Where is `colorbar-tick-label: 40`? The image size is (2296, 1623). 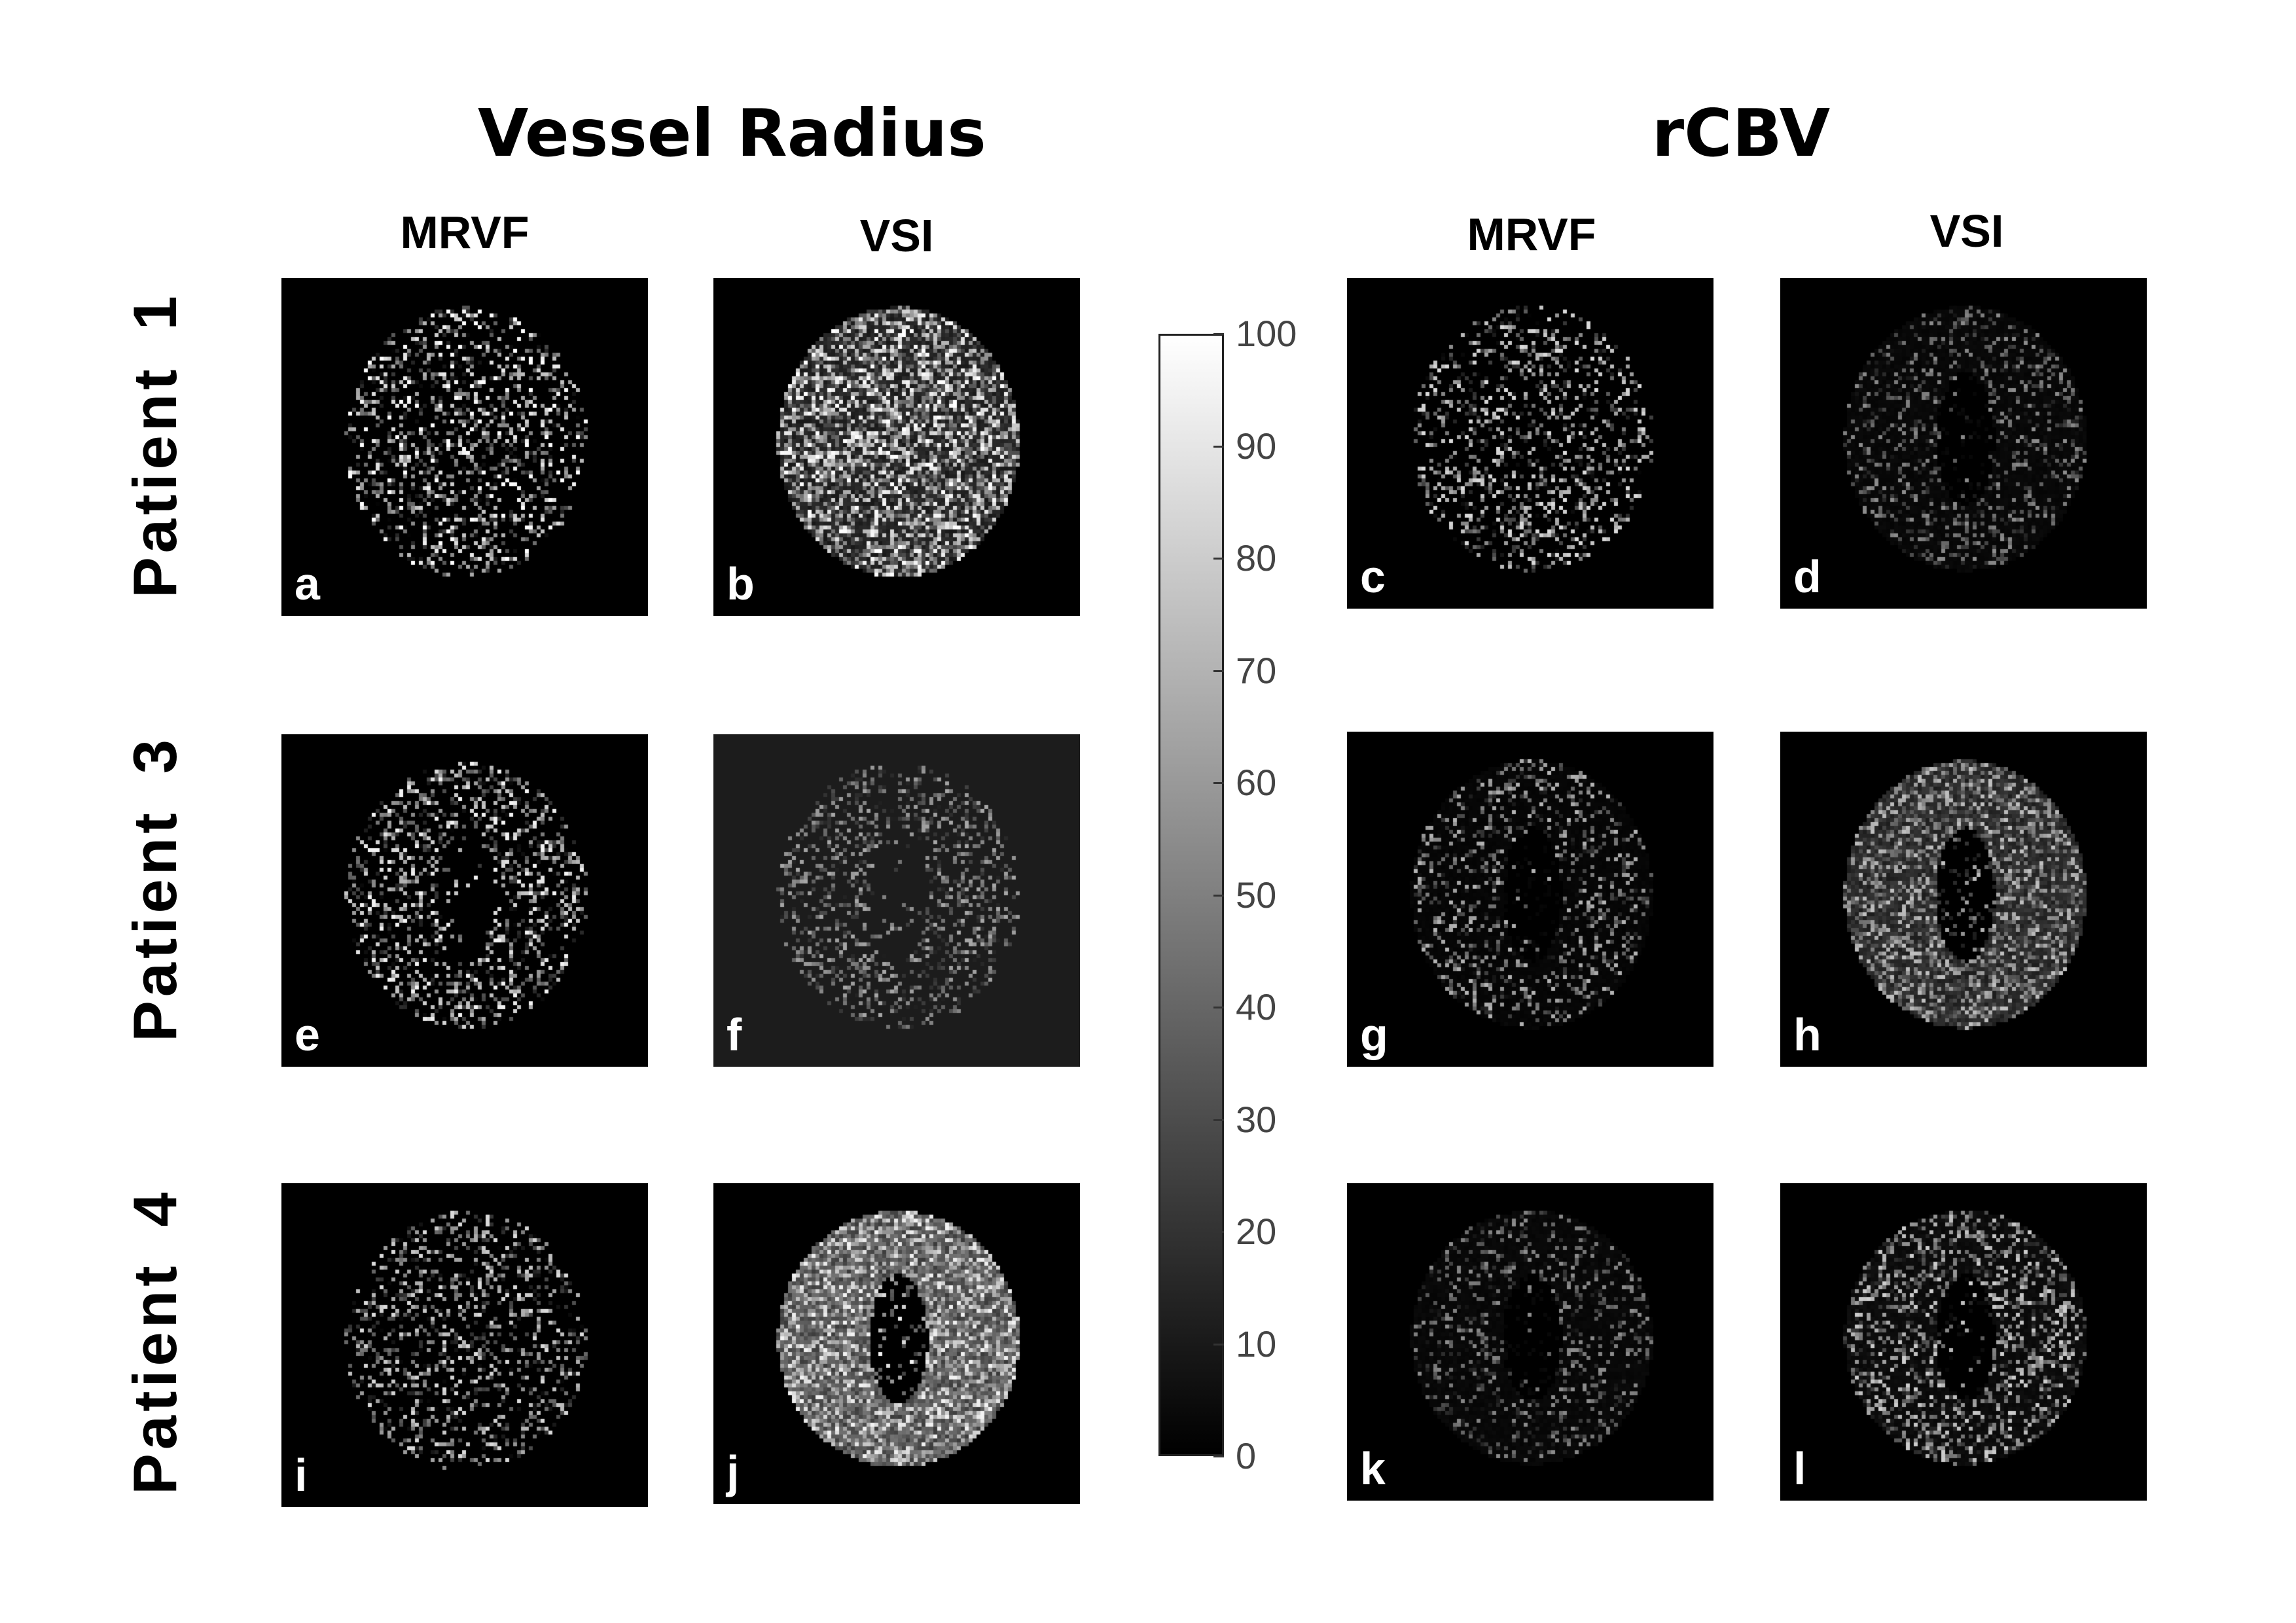 colorbar-tick-label: 40 is located at coordinates (1256, 1006).